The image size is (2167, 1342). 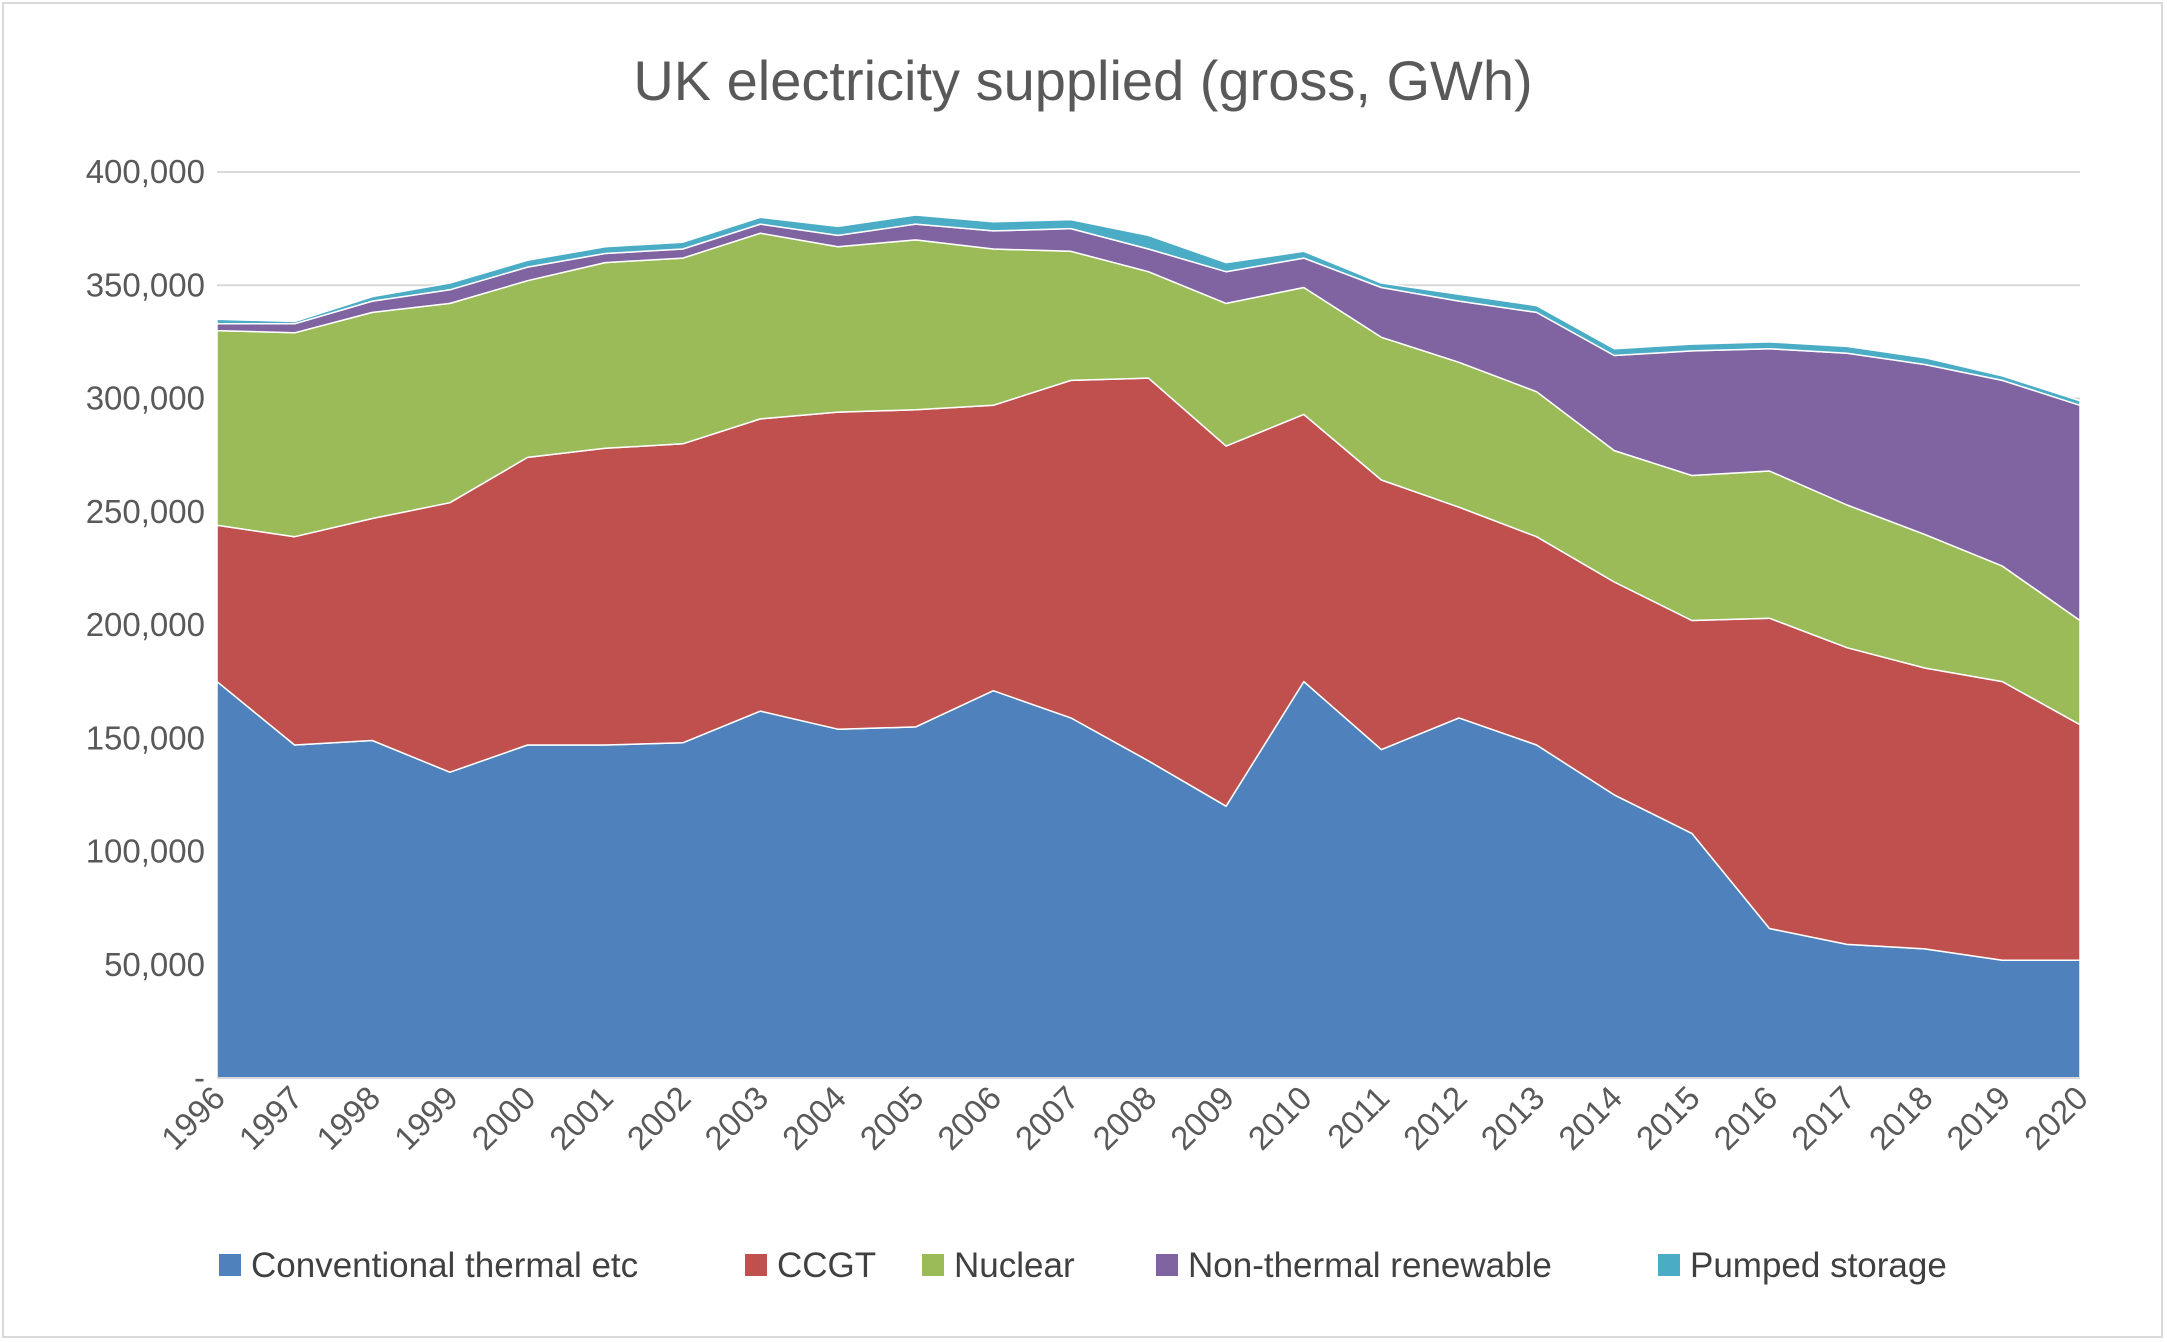 I want to click on legend-label-non-thermal-renewable: Non-thermal renewable, so click(x=1370, y=1265).